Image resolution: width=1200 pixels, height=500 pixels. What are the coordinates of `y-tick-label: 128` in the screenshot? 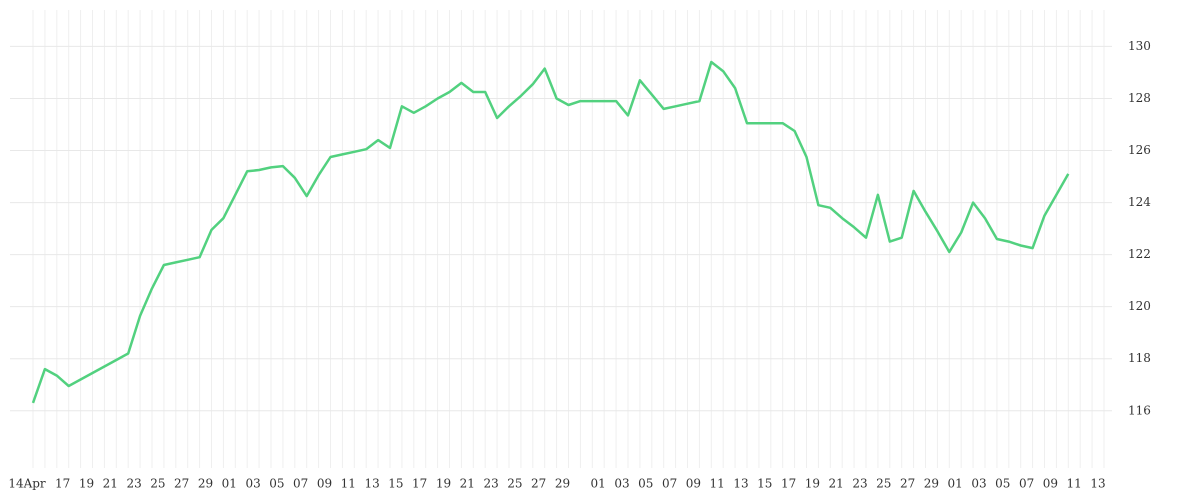 It's located at (1139, 98).